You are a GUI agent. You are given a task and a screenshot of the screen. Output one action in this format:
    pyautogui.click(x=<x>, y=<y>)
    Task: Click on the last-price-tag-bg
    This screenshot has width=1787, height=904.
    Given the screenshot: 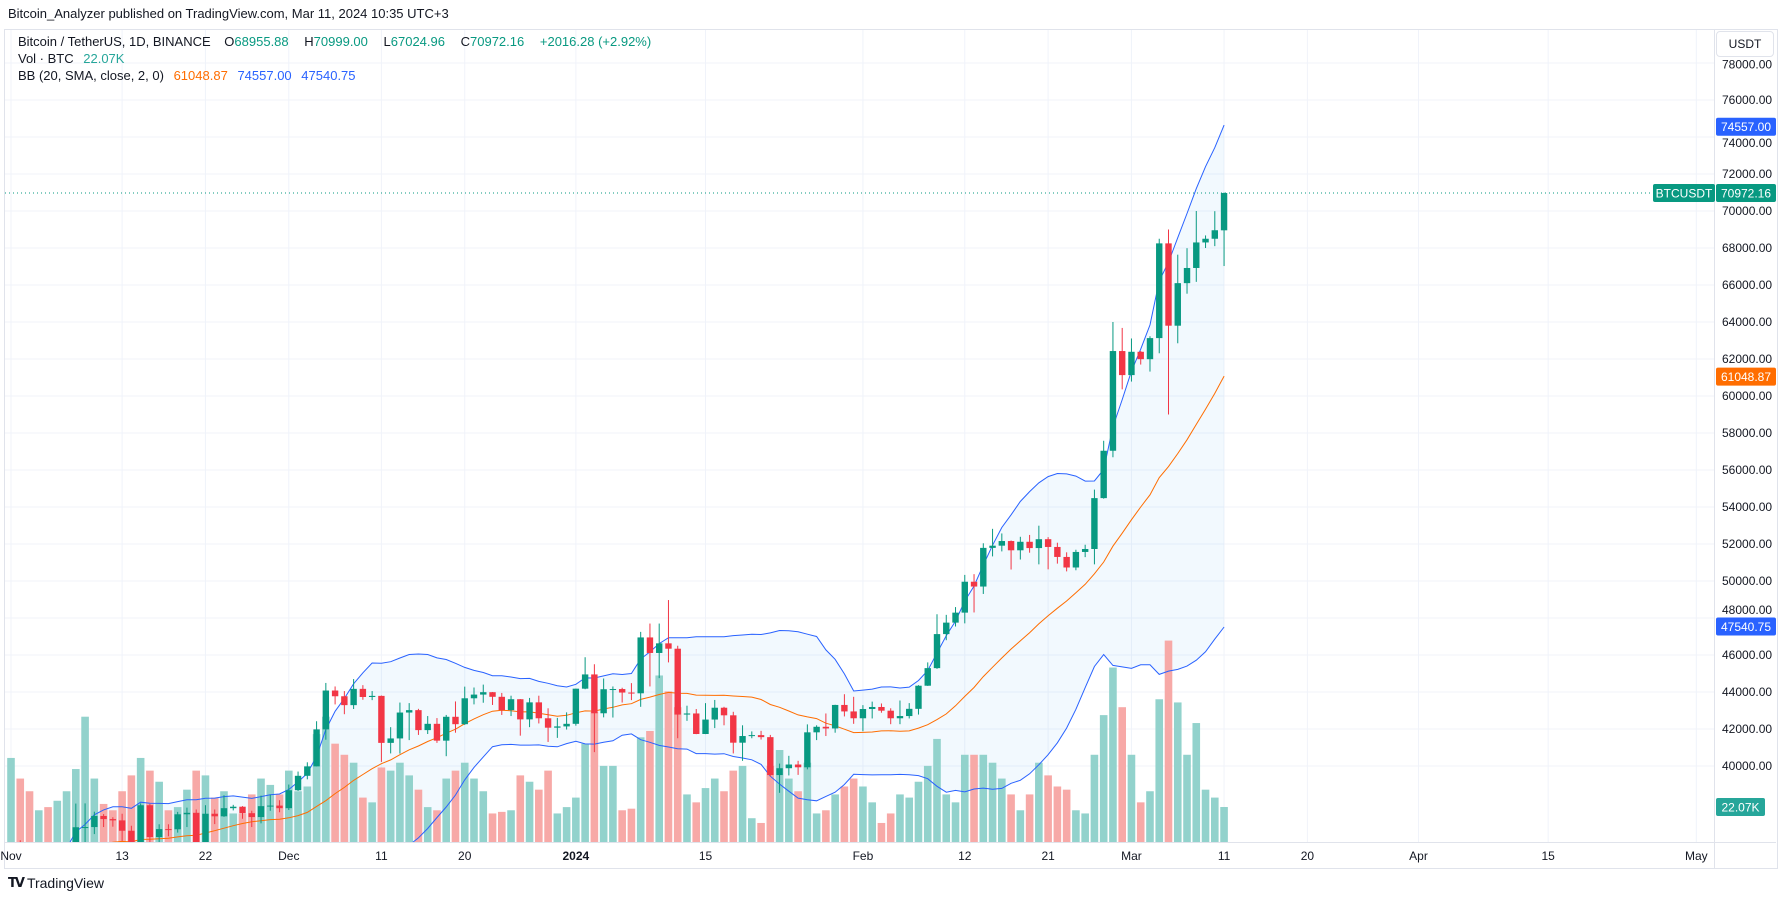 What is the action you would take?
    pyautogui.click(x=1746, y=193)
    